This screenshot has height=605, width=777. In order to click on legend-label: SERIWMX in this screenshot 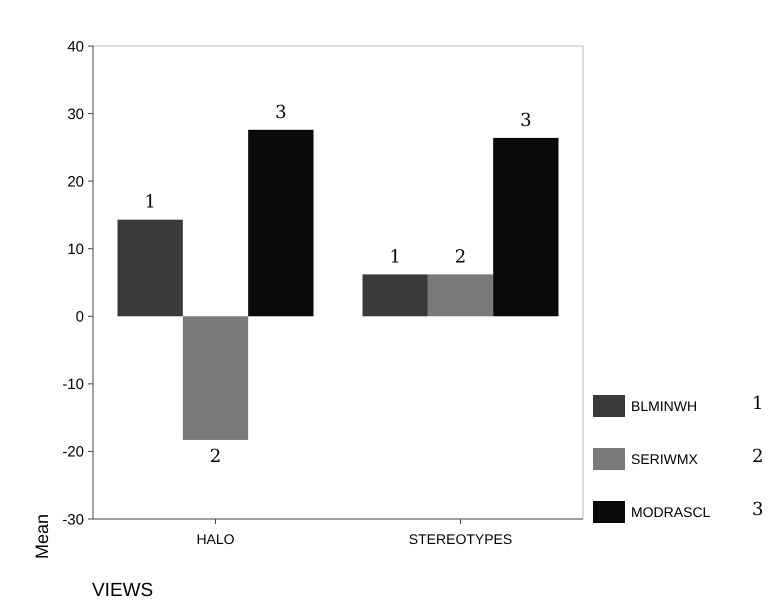, I will do `click(665, 458)`.